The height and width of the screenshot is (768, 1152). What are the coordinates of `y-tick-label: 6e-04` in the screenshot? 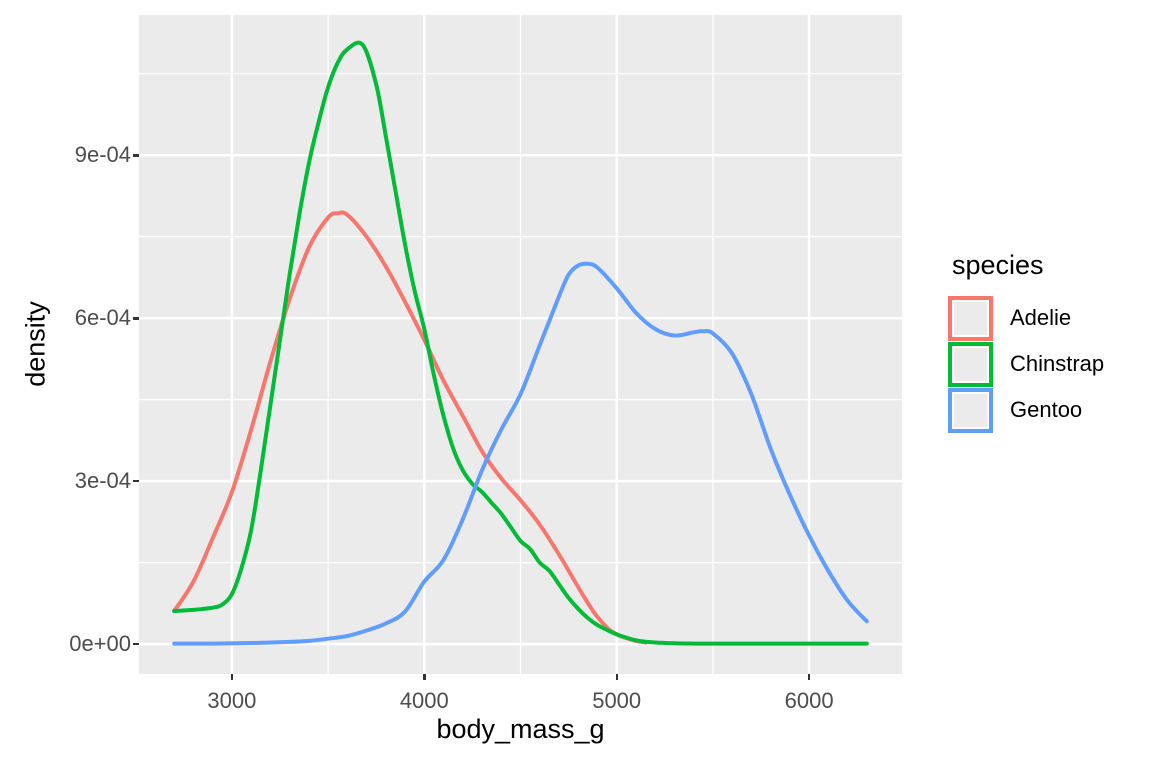 It's located at (102, 318).